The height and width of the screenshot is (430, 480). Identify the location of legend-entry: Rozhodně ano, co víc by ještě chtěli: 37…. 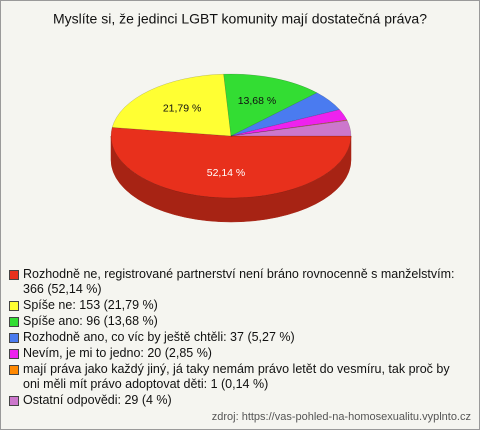
(237, 337).